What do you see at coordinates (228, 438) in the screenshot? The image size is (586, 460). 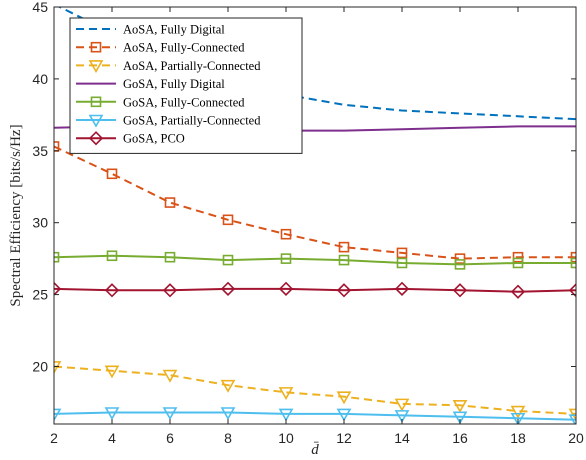 I see `x-tick-label: 8` at bounding box center [228, 438].